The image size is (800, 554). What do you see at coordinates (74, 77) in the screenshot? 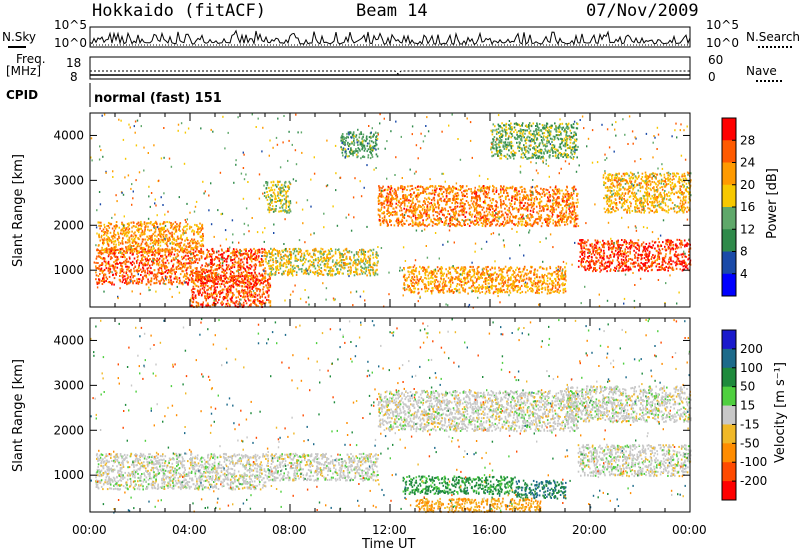
I see `freq-tick-left-bottom: 8` at bounding box center [74, 77].